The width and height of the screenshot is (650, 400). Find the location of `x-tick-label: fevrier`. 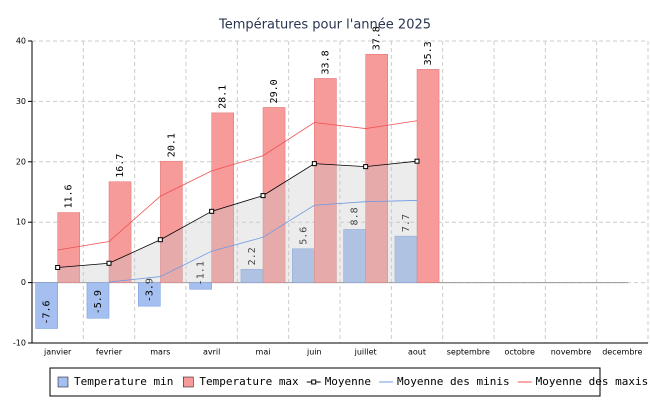

x-tick-label: fevrier is located at coordinates (109, 352).